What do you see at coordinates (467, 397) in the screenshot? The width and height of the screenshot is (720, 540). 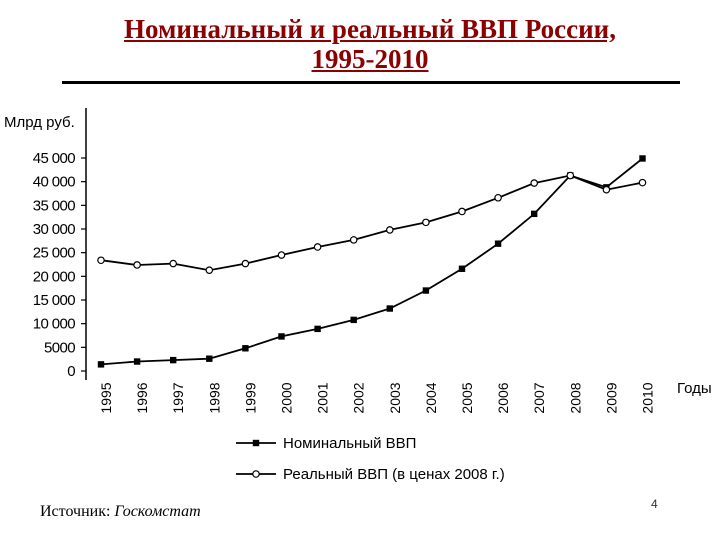 I see `x-tick-label: 2005` at bounding box center [467, 397].